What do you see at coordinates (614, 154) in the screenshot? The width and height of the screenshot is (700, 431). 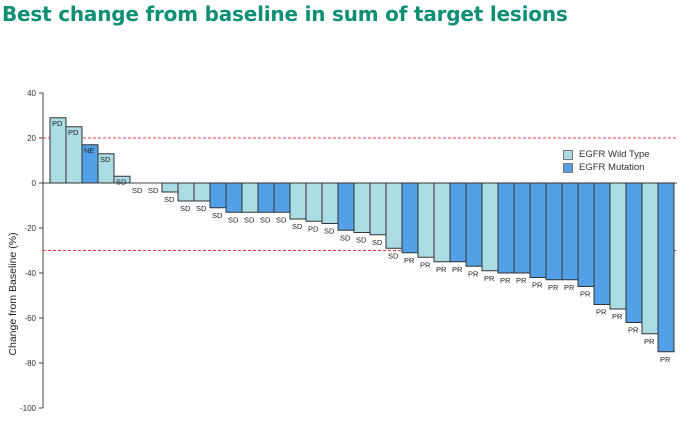 I see `legend-label-wild-type: EGFR Wild Type` at bounding box center [614, 154].